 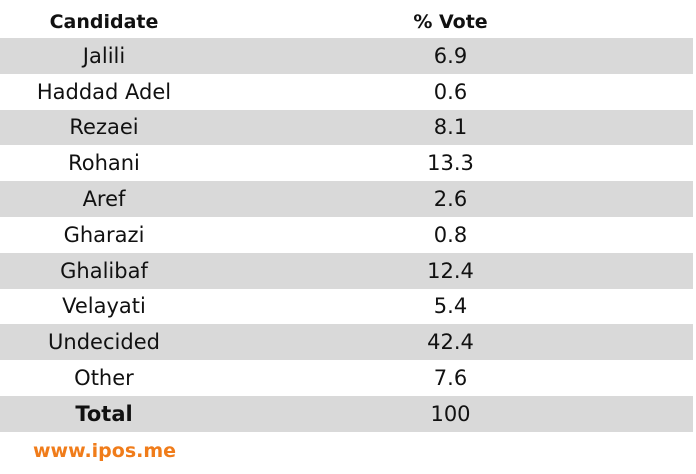 I want to click on total-vote-cell: 100, so click(x=450, y=413).